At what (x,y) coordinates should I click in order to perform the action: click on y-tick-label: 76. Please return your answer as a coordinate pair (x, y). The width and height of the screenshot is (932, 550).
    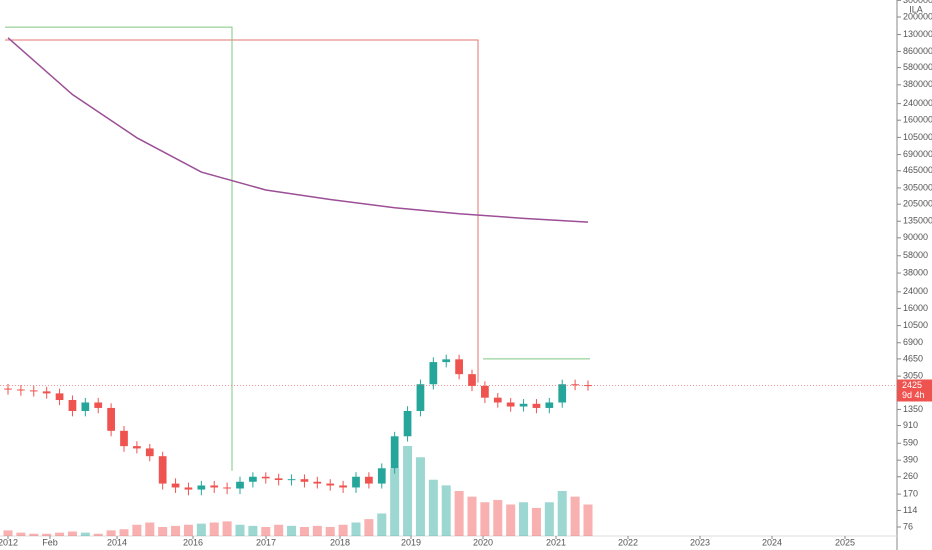
    Looking at the image, I should click on (908, 526).